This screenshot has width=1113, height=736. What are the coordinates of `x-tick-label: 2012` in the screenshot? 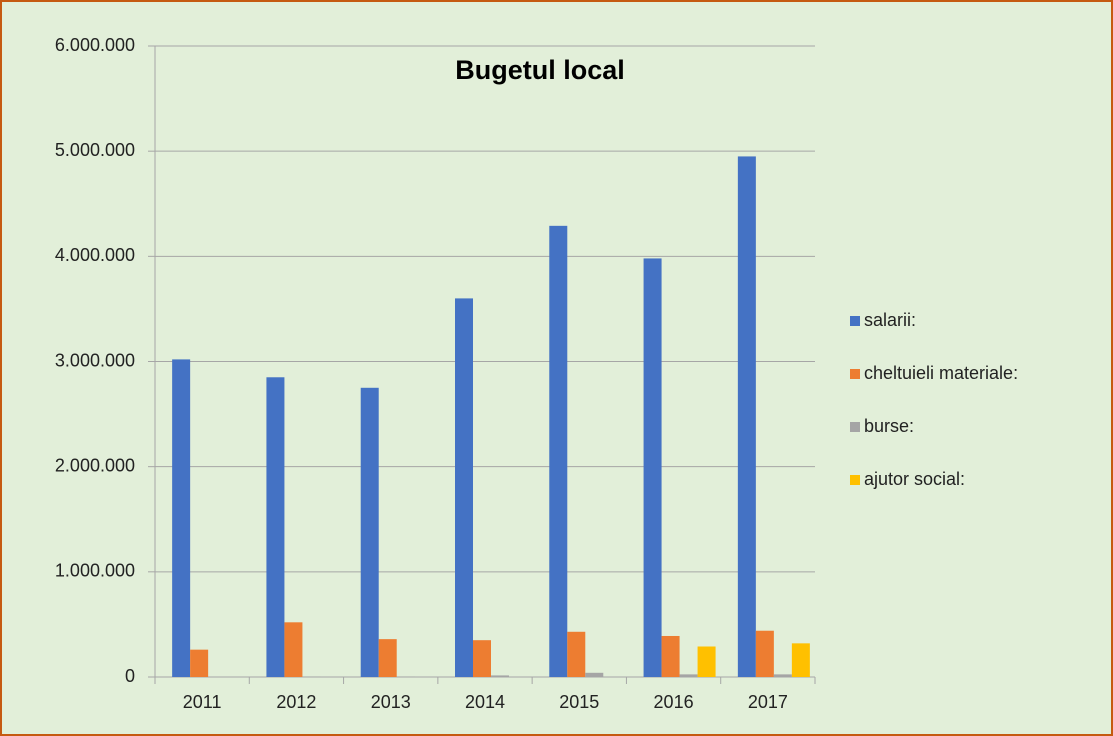 It's located at (296, 702).